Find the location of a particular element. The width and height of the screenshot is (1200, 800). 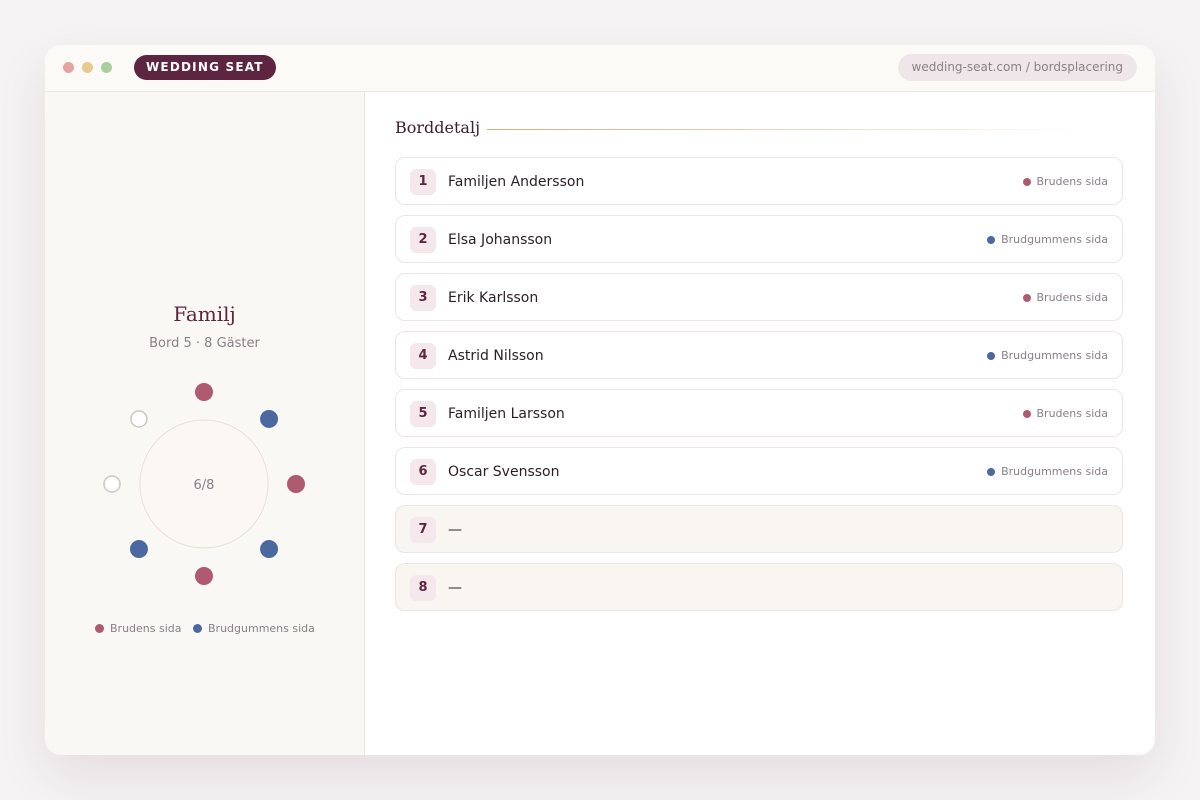

table-name: Familj is located at coordinates (204, 314).